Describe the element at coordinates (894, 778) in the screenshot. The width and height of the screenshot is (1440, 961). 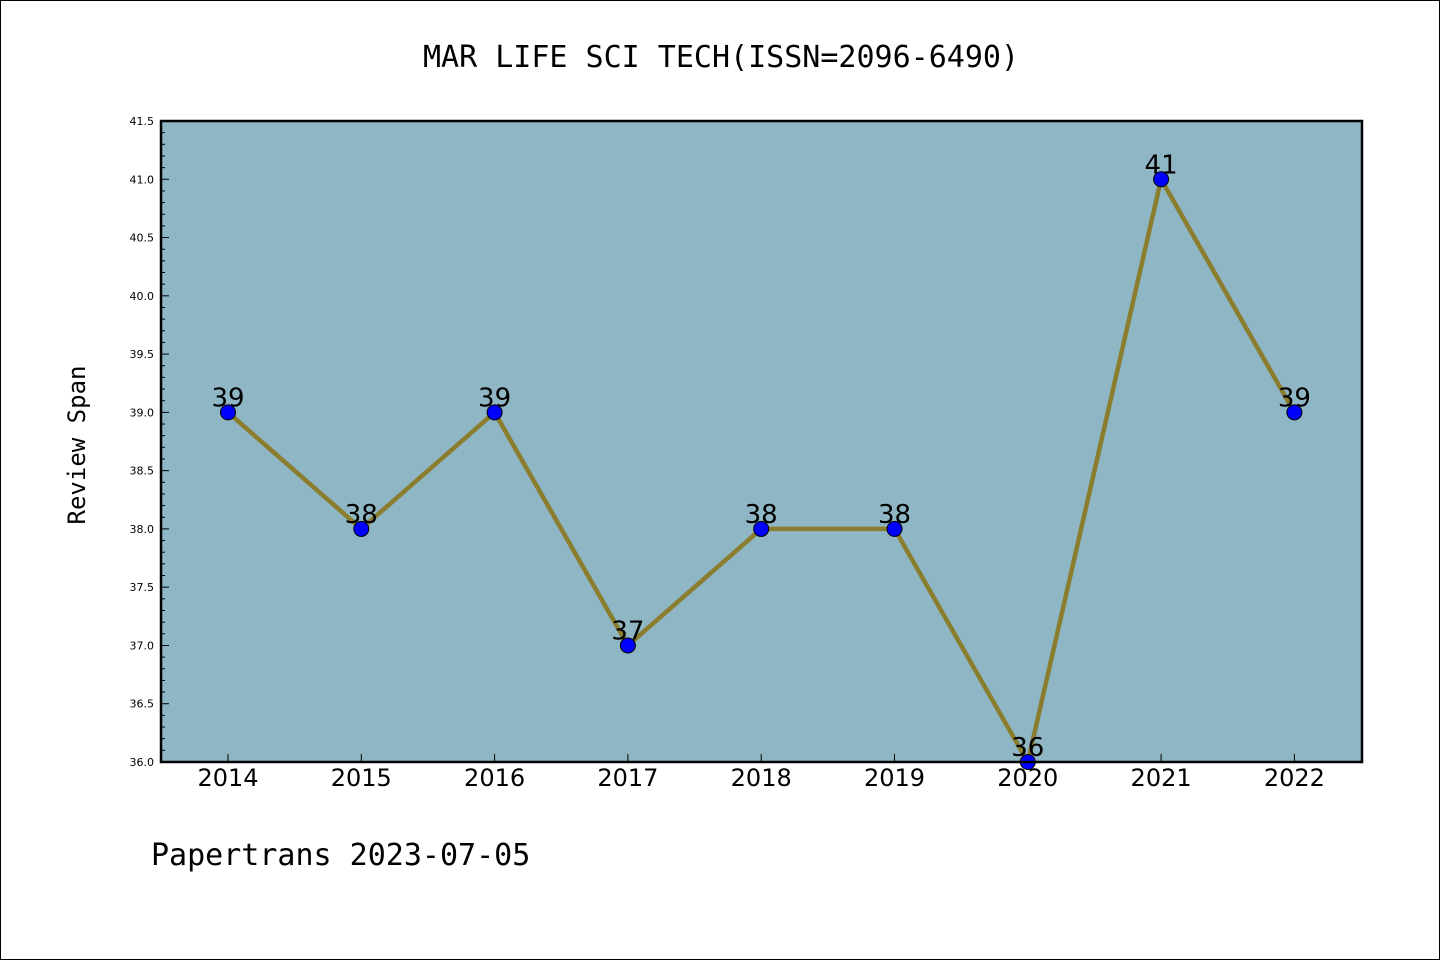
I see `x-tick-label: 2019` at that location.